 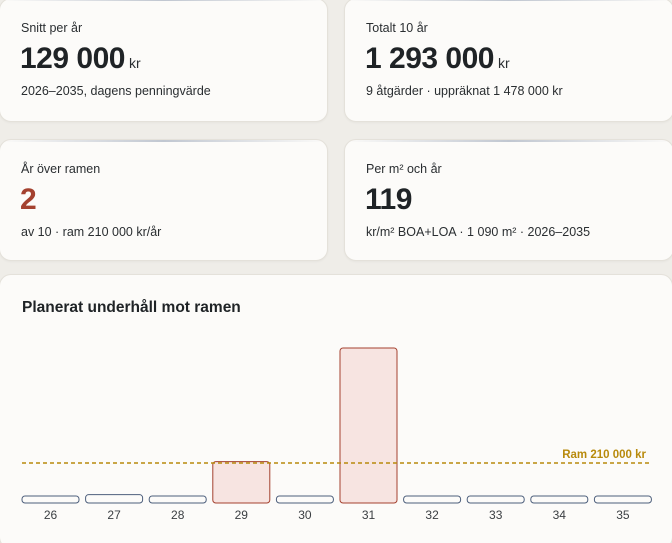 I want to click on stat-value: 119, so click(x=388, y=200).